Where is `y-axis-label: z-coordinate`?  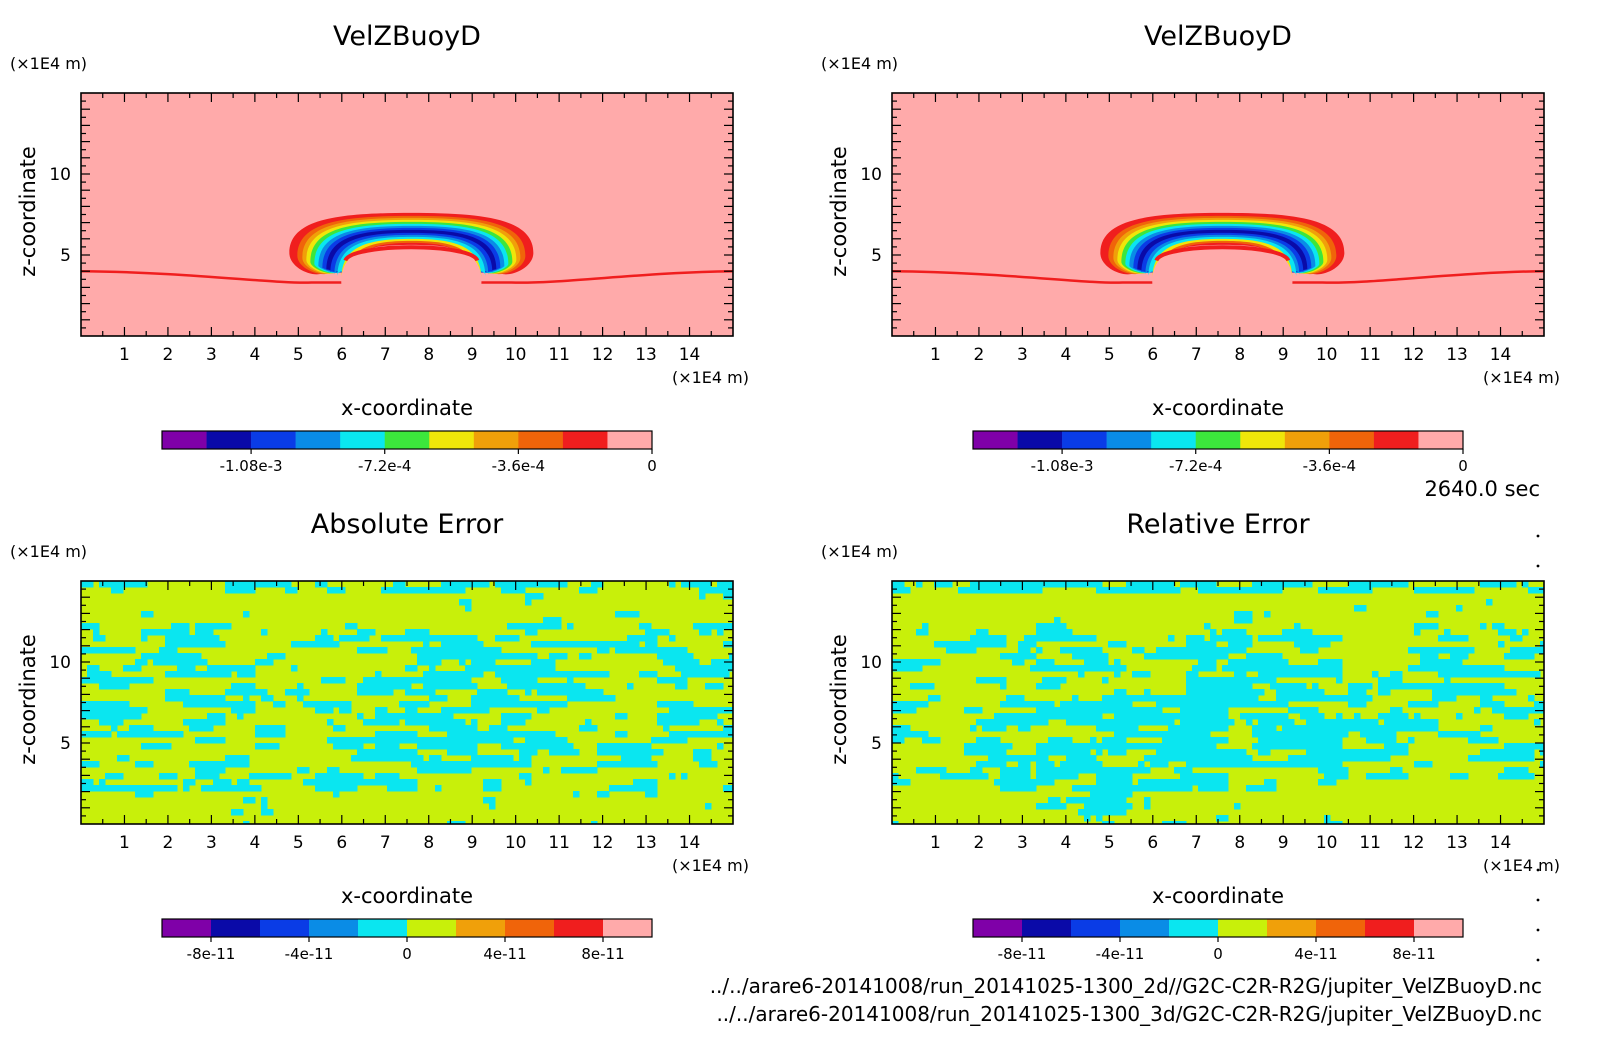
y-axis-label: z-coordinate is located at coordinates (28, 211).